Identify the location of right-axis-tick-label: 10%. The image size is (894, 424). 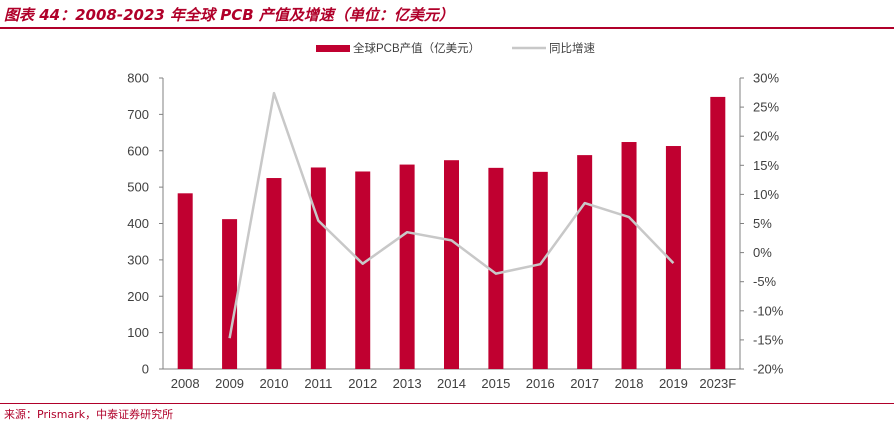
(766, 194).